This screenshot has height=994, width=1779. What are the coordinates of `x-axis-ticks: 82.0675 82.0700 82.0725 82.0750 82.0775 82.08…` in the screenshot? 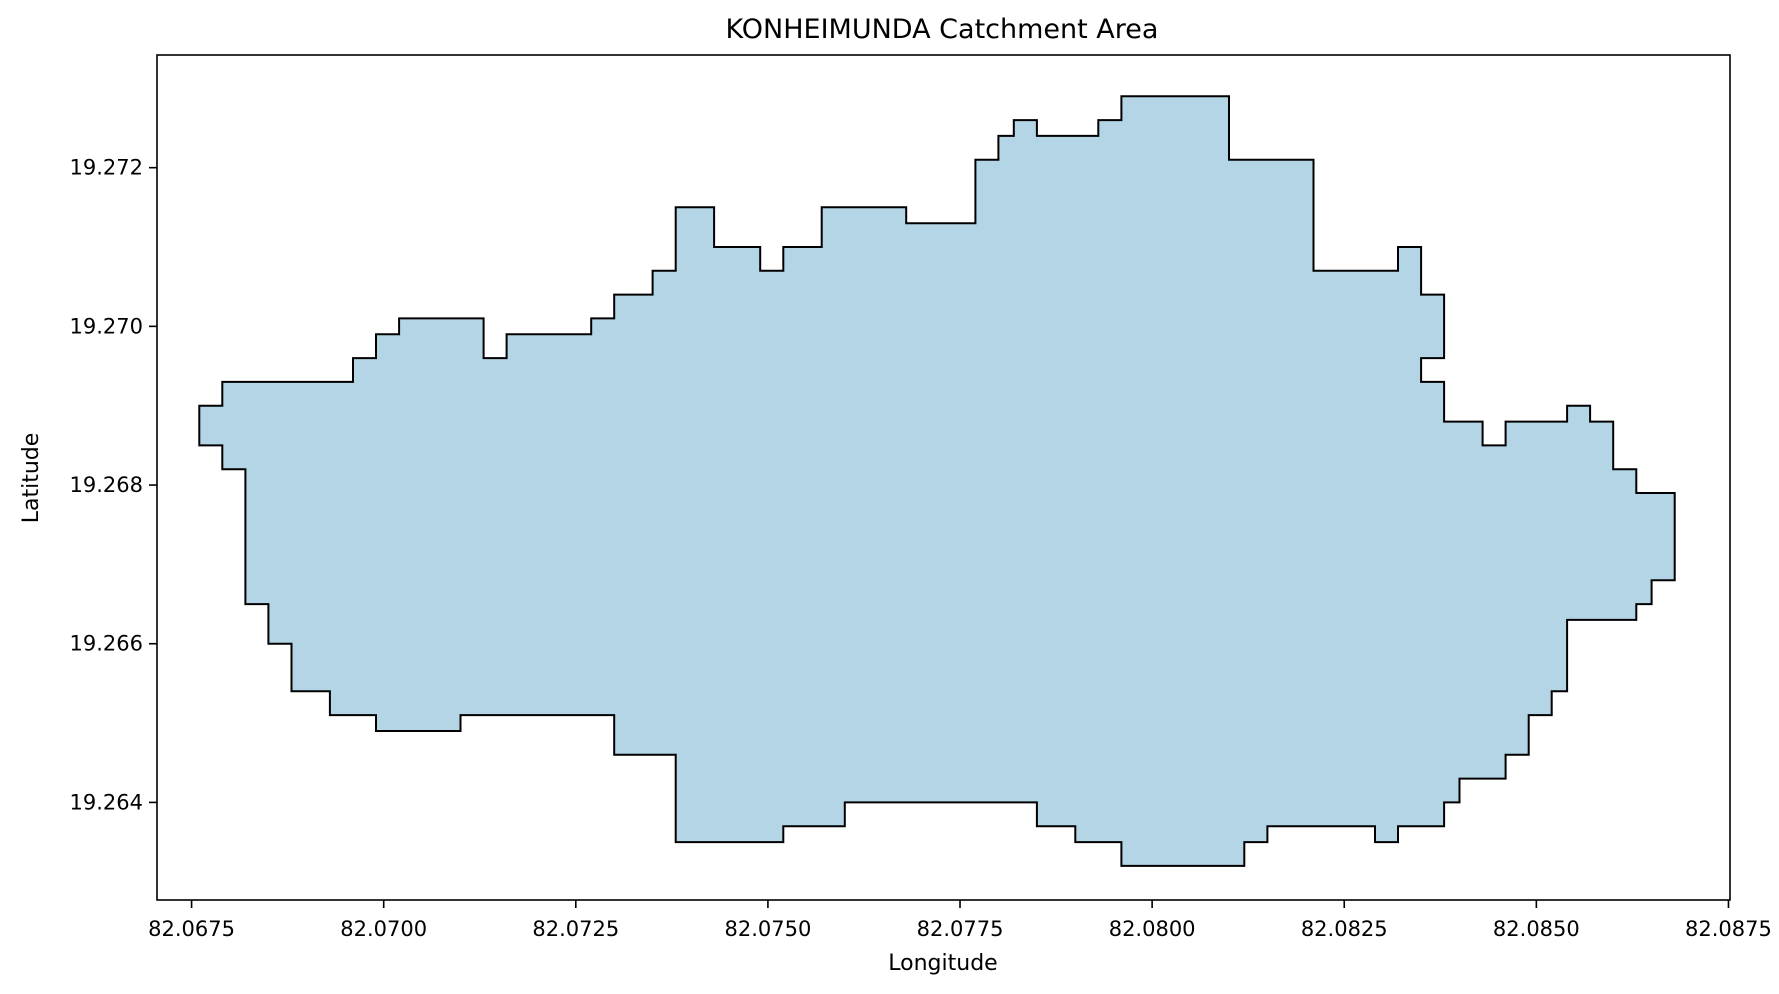 It's located at (960, 920).